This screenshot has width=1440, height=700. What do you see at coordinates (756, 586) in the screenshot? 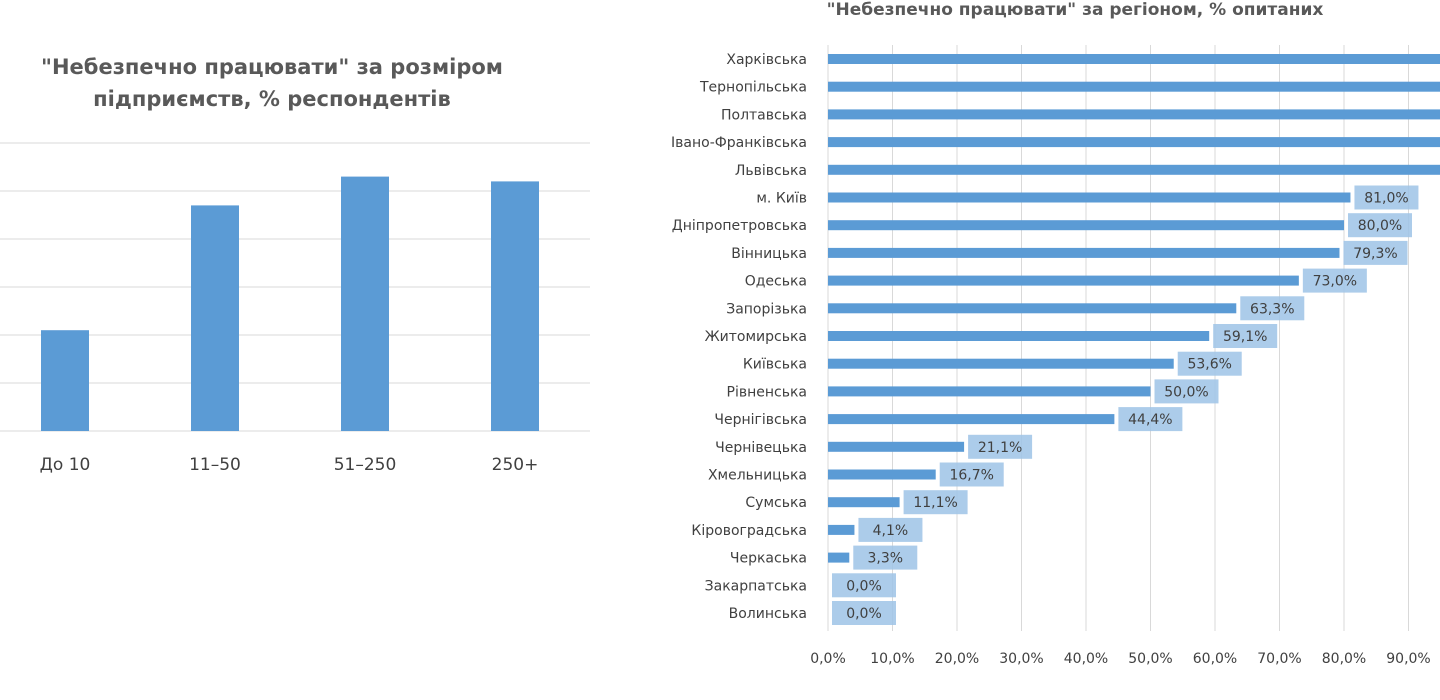
I see `region-chart-category-label: Закарпатська` at bounding box center [756, 586].